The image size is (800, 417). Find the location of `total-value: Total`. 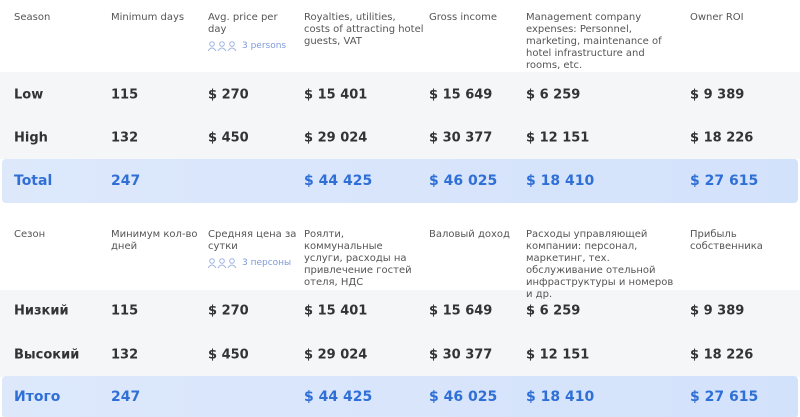

total-value: Total is located at coordinates (33, 181).